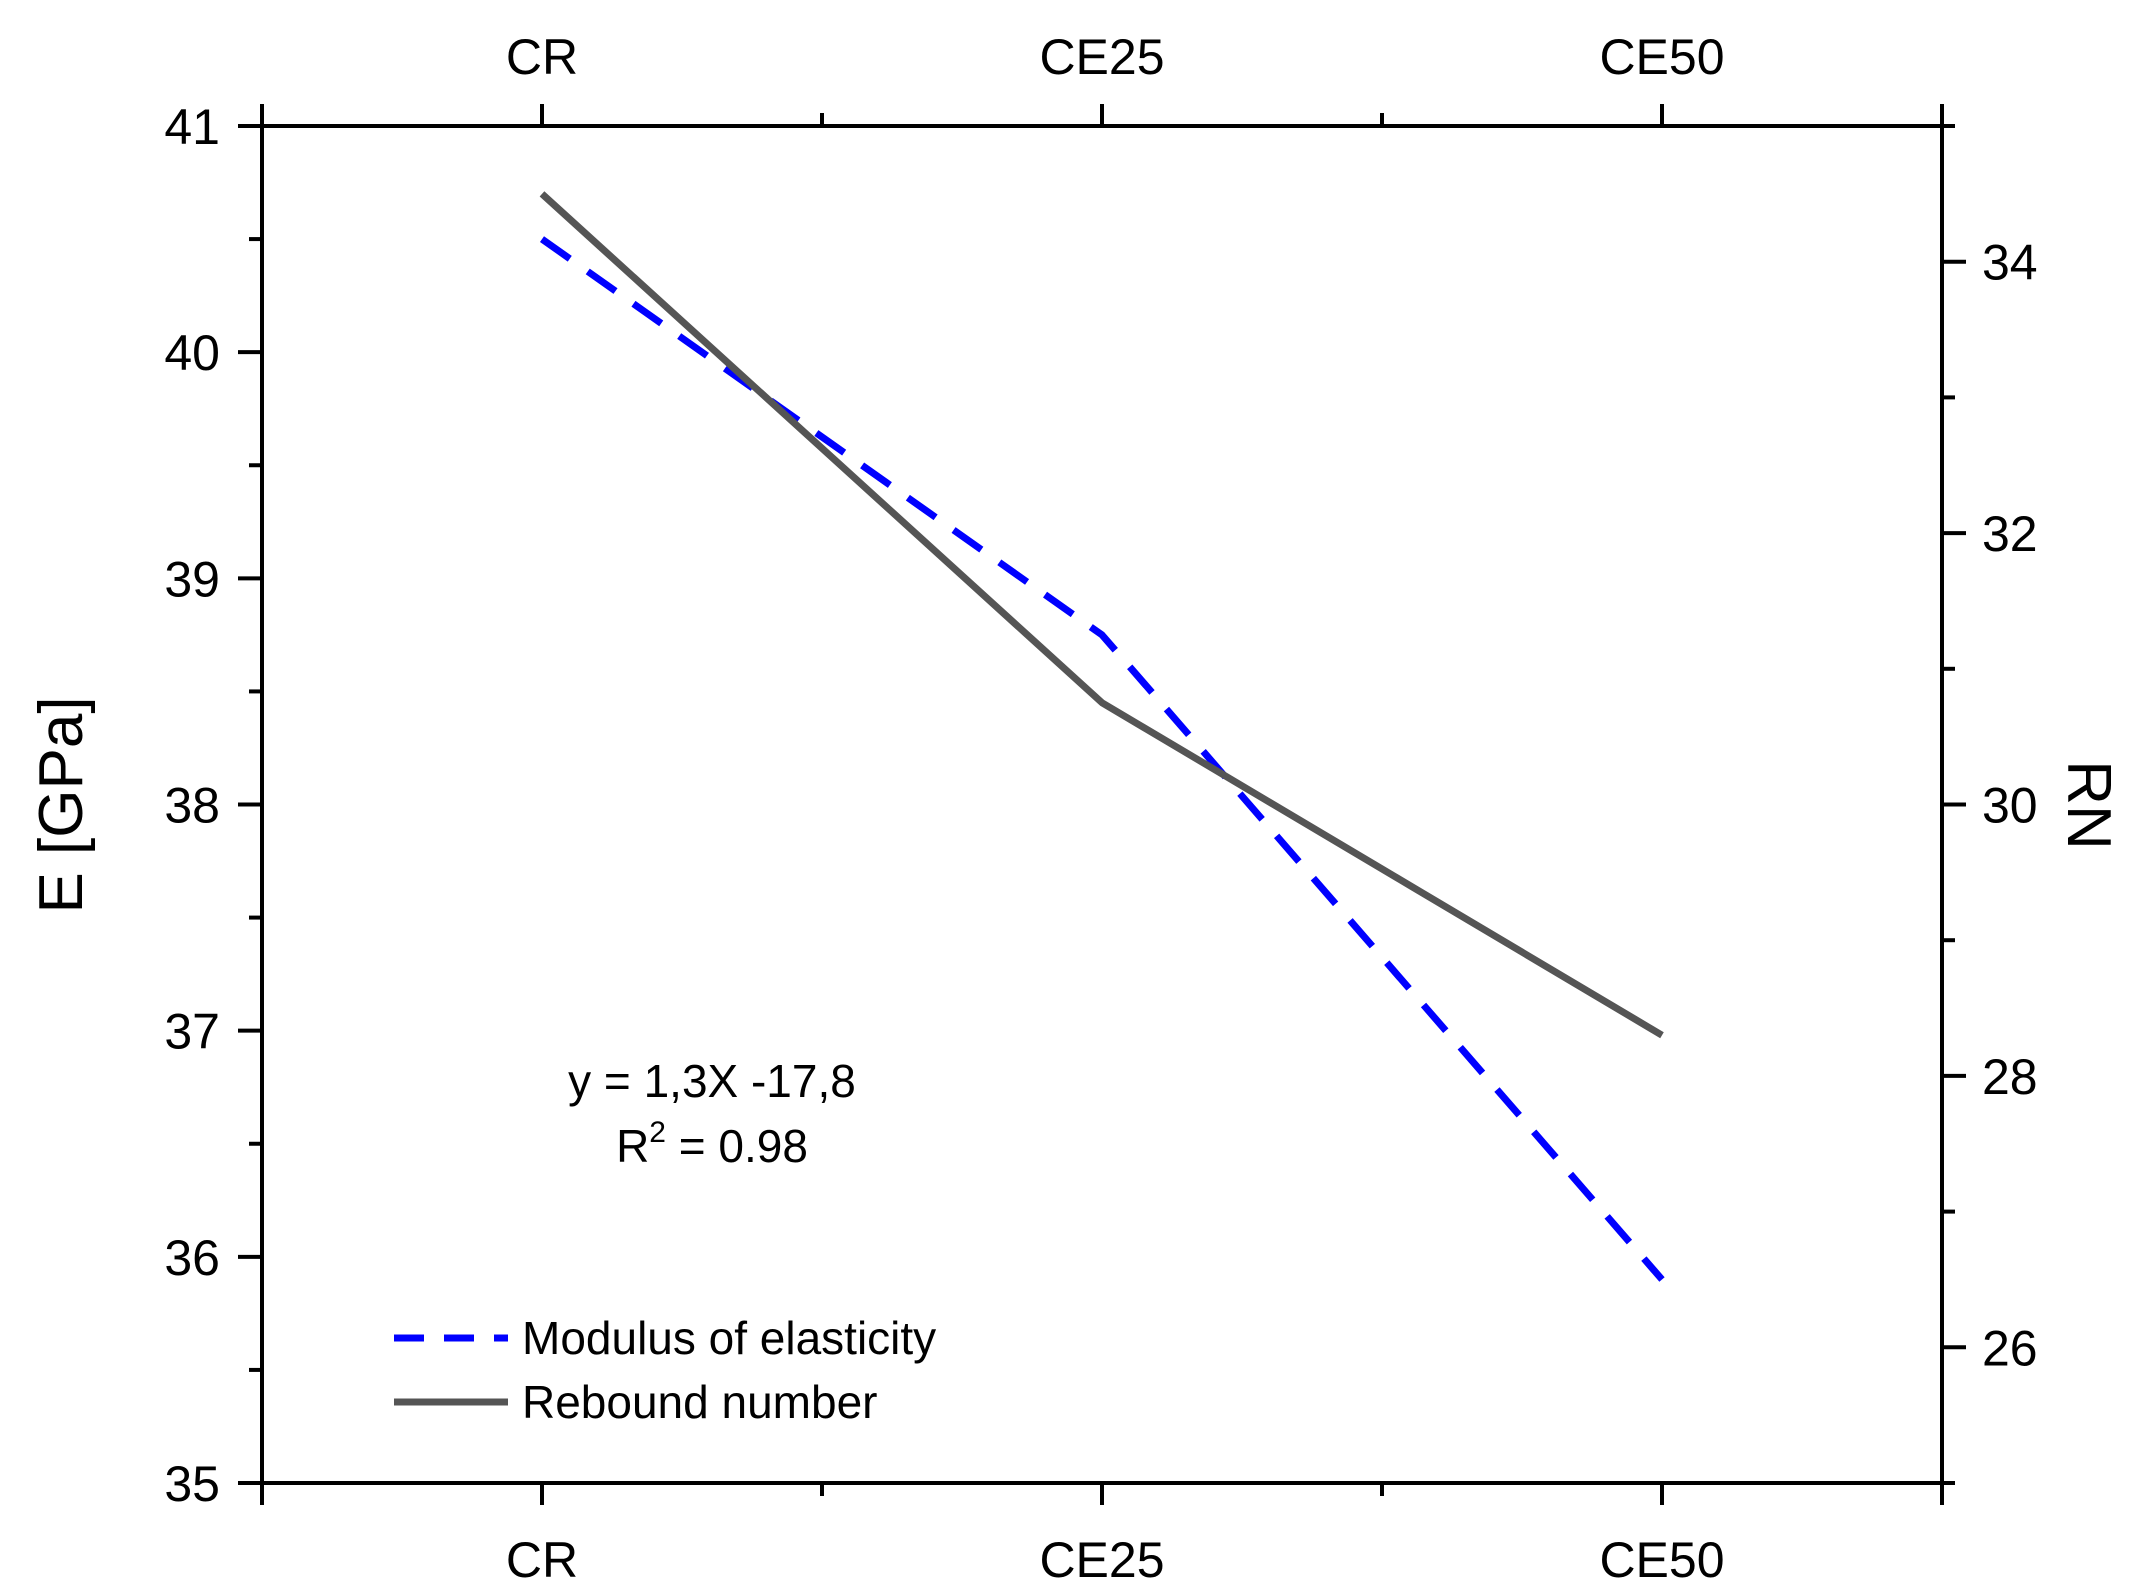  I want to click on x-tick-label-top-ce50: CE50, so click(1661, 57).